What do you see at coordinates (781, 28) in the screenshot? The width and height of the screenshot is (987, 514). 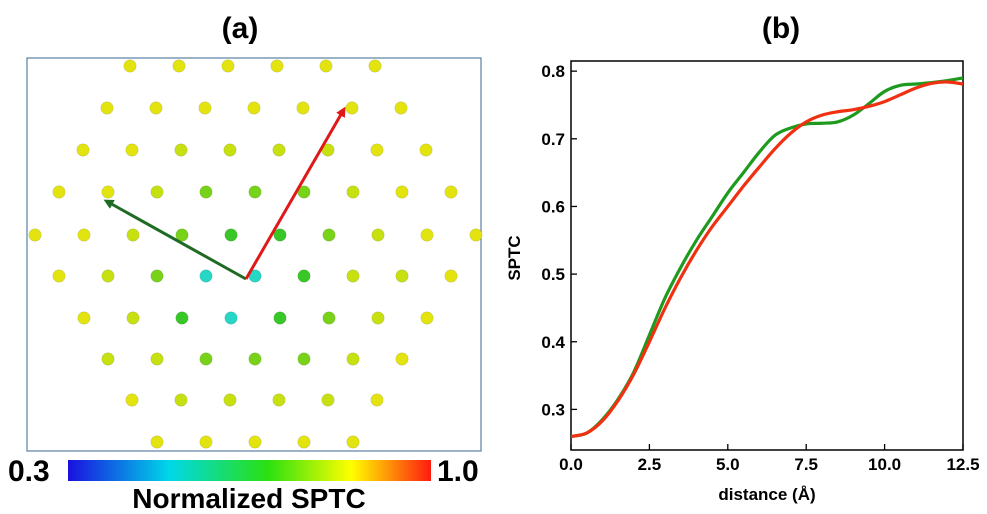 I see `panel-b-label: (b)` at bounding box center [781, 28].